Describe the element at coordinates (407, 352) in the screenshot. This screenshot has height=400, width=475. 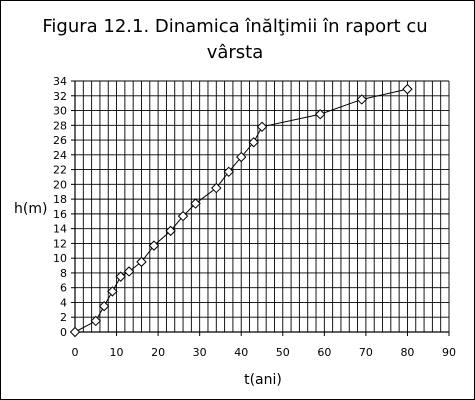
I see `x-tick-label: 80` at that location.